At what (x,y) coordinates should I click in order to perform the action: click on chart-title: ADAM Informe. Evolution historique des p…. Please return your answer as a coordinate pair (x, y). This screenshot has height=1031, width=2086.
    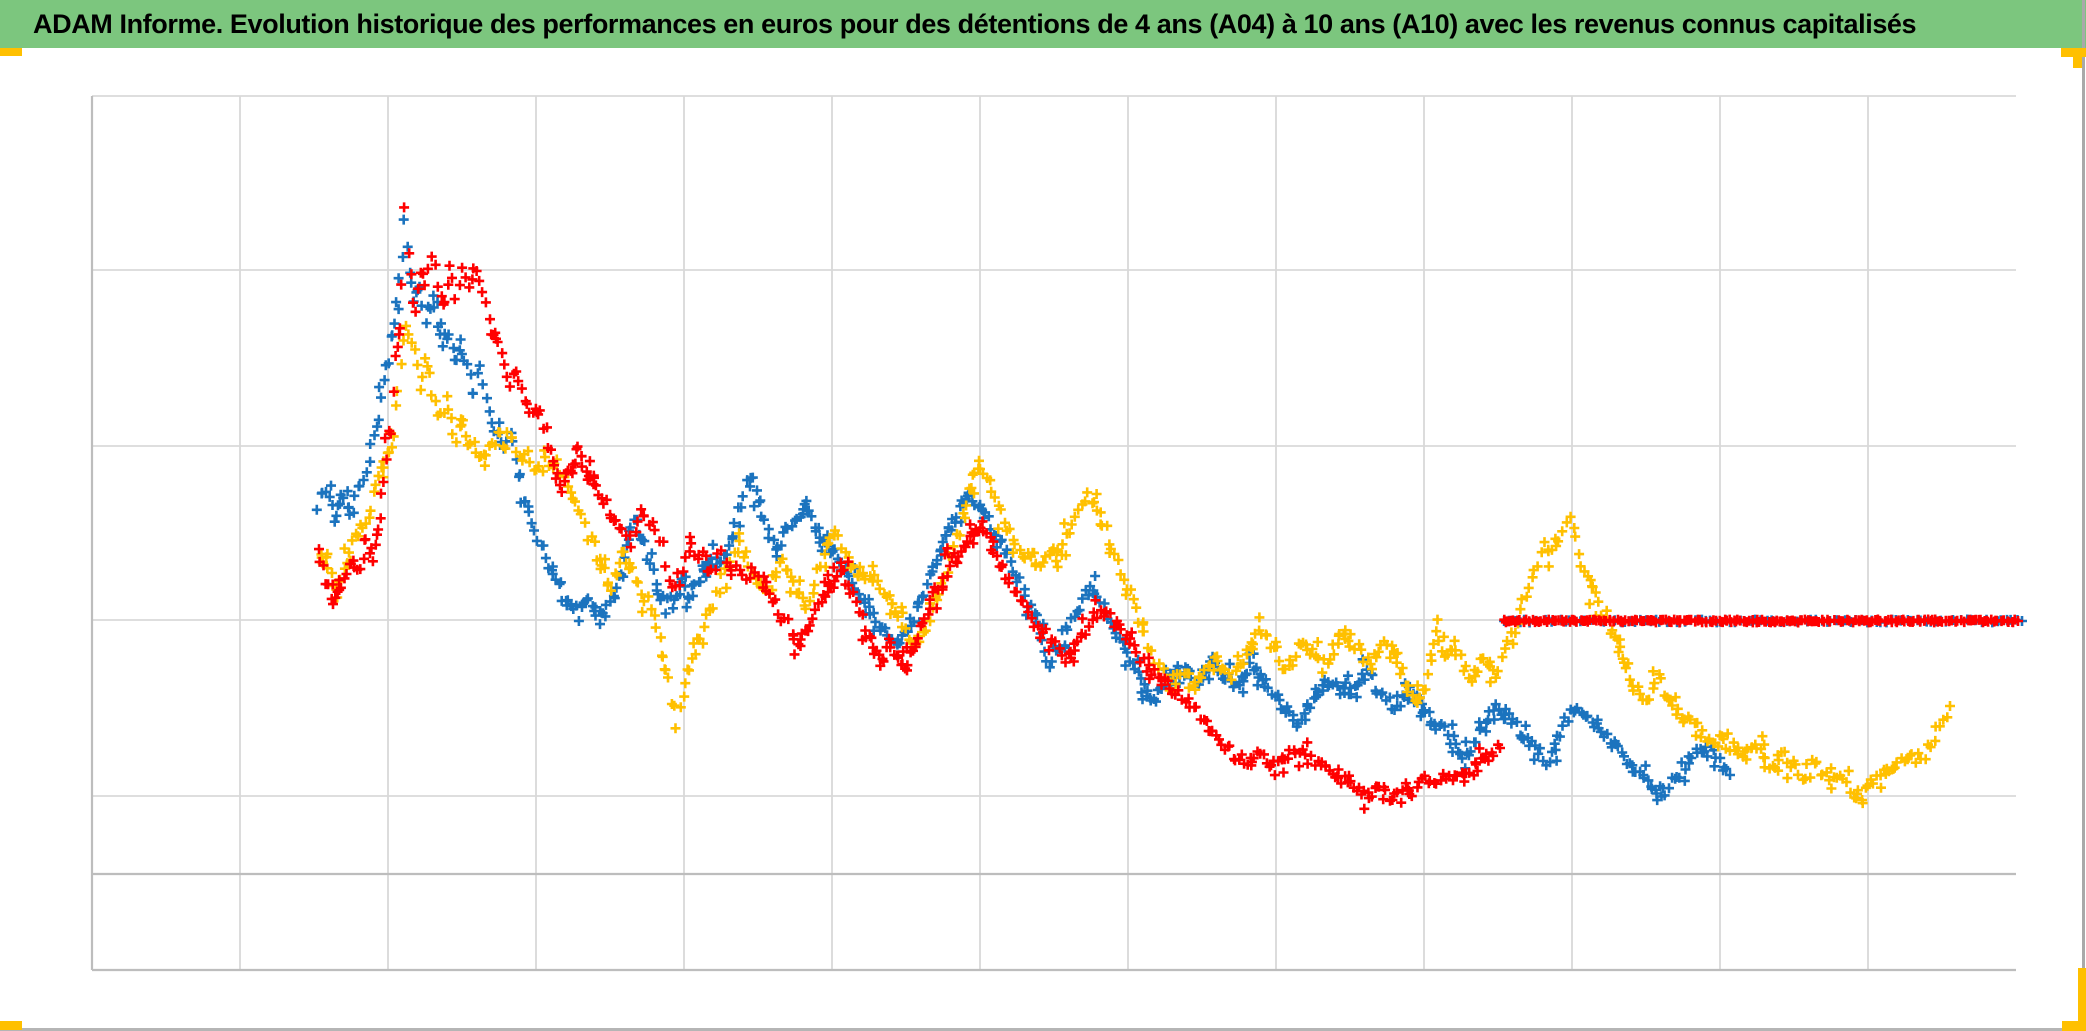
    Looking at the image, I should click on (975, 23).